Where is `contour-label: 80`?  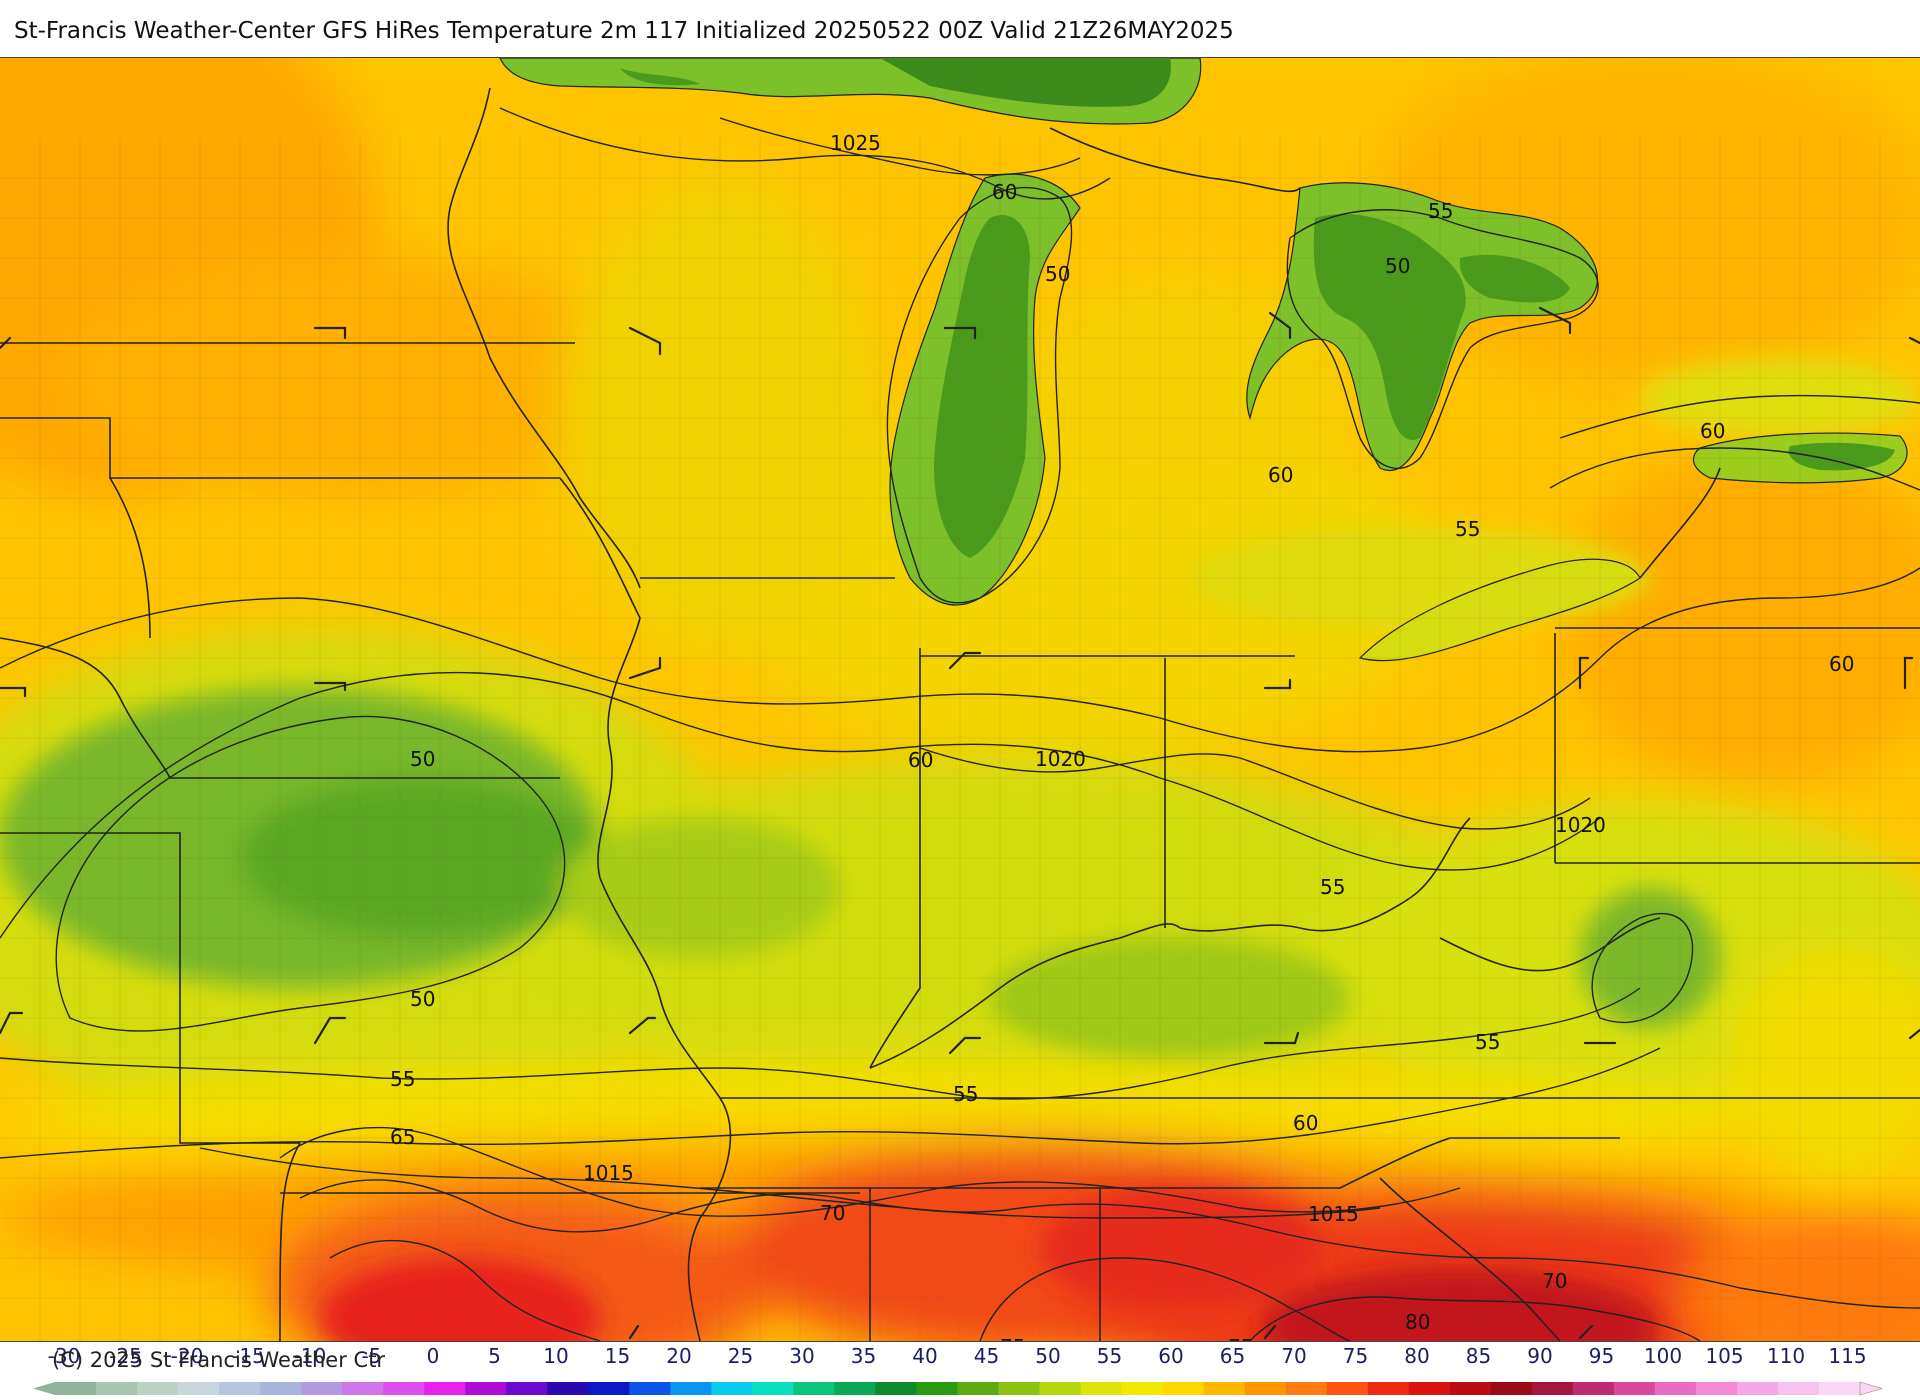 contour-label: 80 is located at coordinates (1417, 1322).